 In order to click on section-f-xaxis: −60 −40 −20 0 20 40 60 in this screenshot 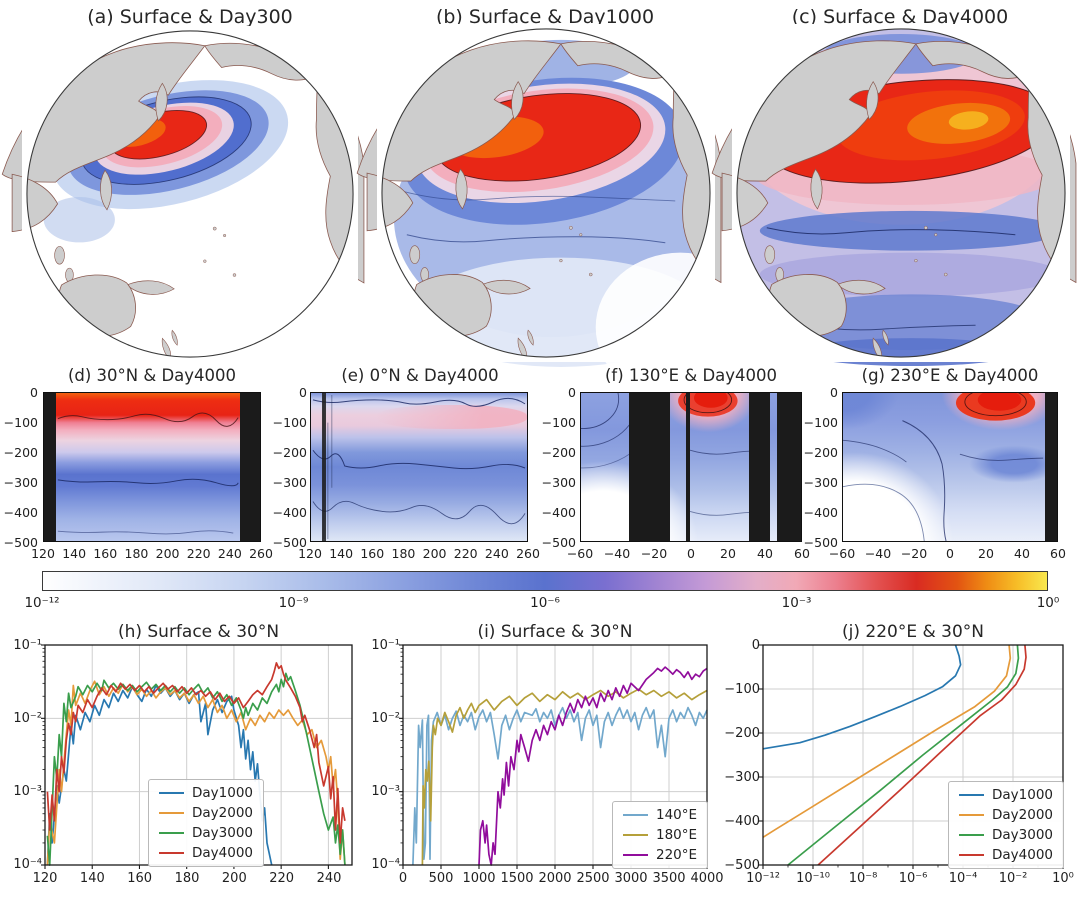, I will do `click(688, 553)`.